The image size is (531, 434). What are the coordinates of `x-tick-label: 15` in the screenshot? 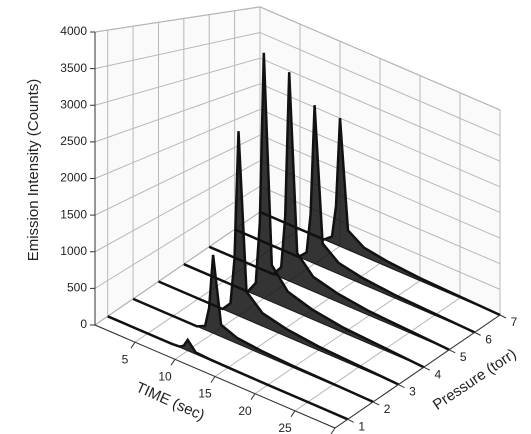 It's located at (205, 394).